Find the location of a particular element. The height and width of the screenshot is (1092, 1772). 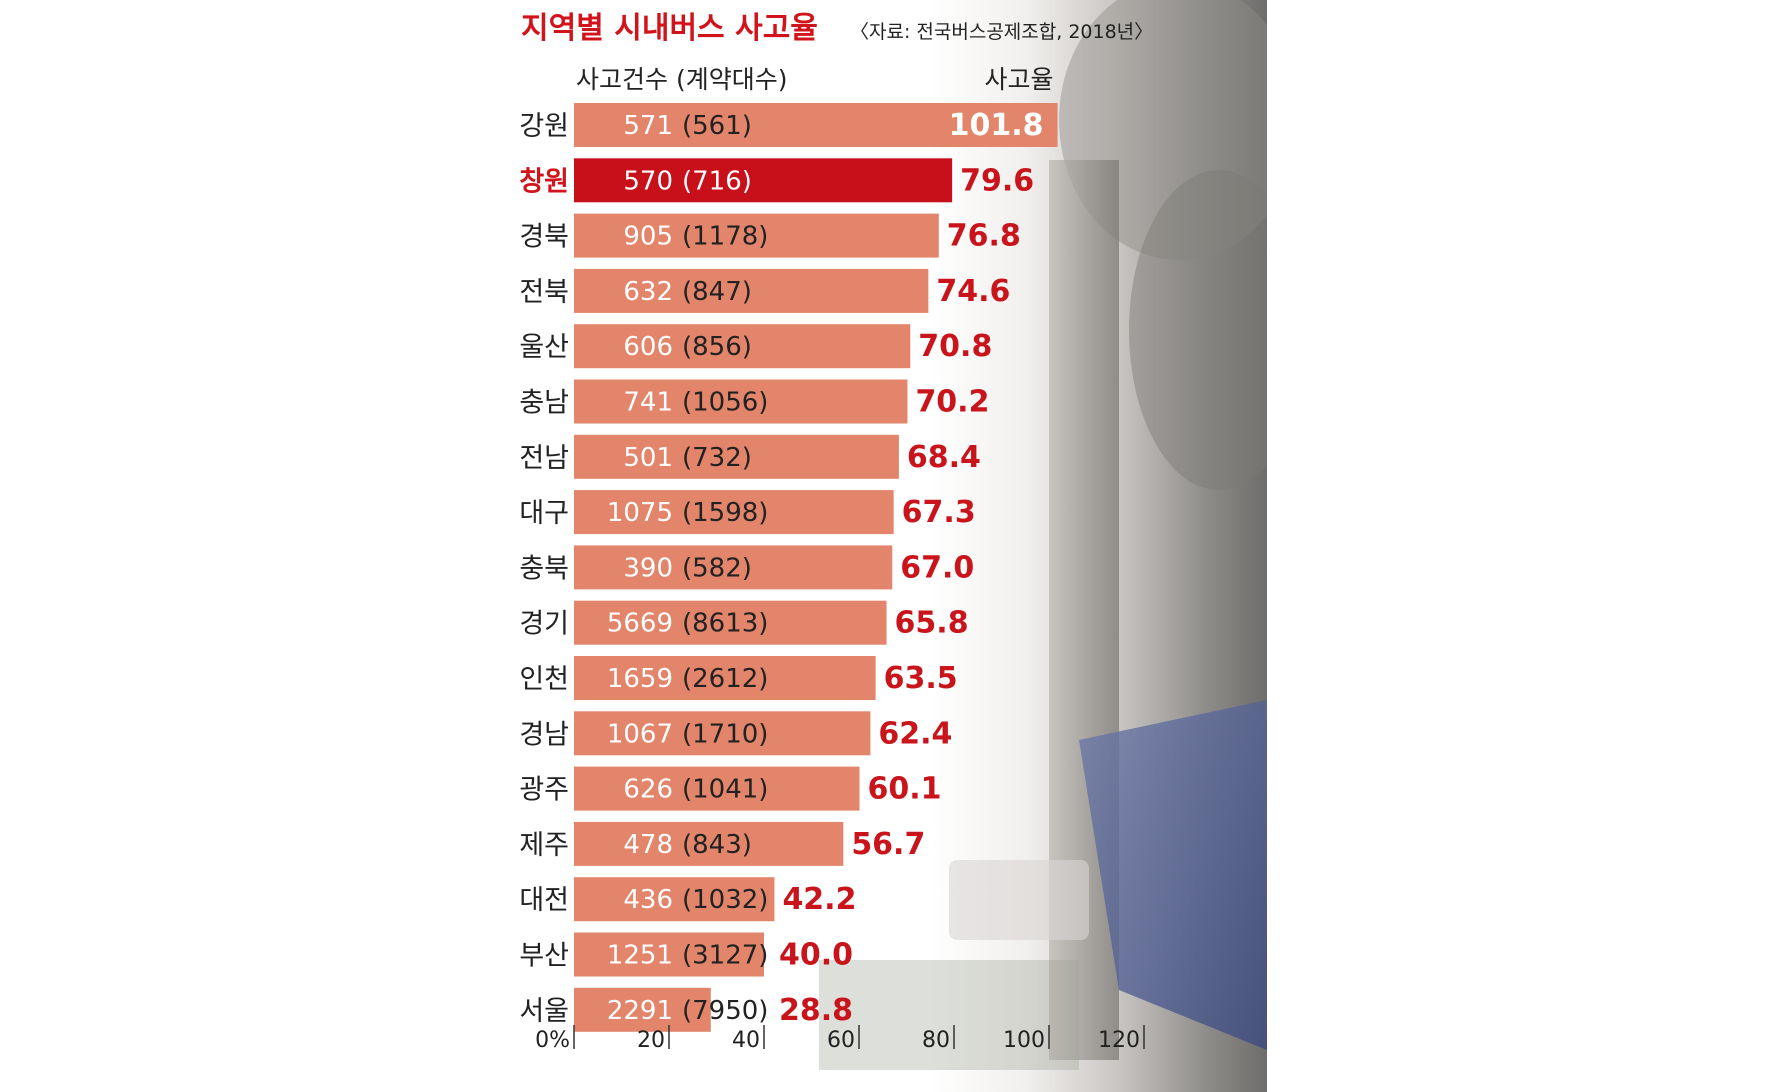

category-label: 울산 is located at coordinates (544, 347).